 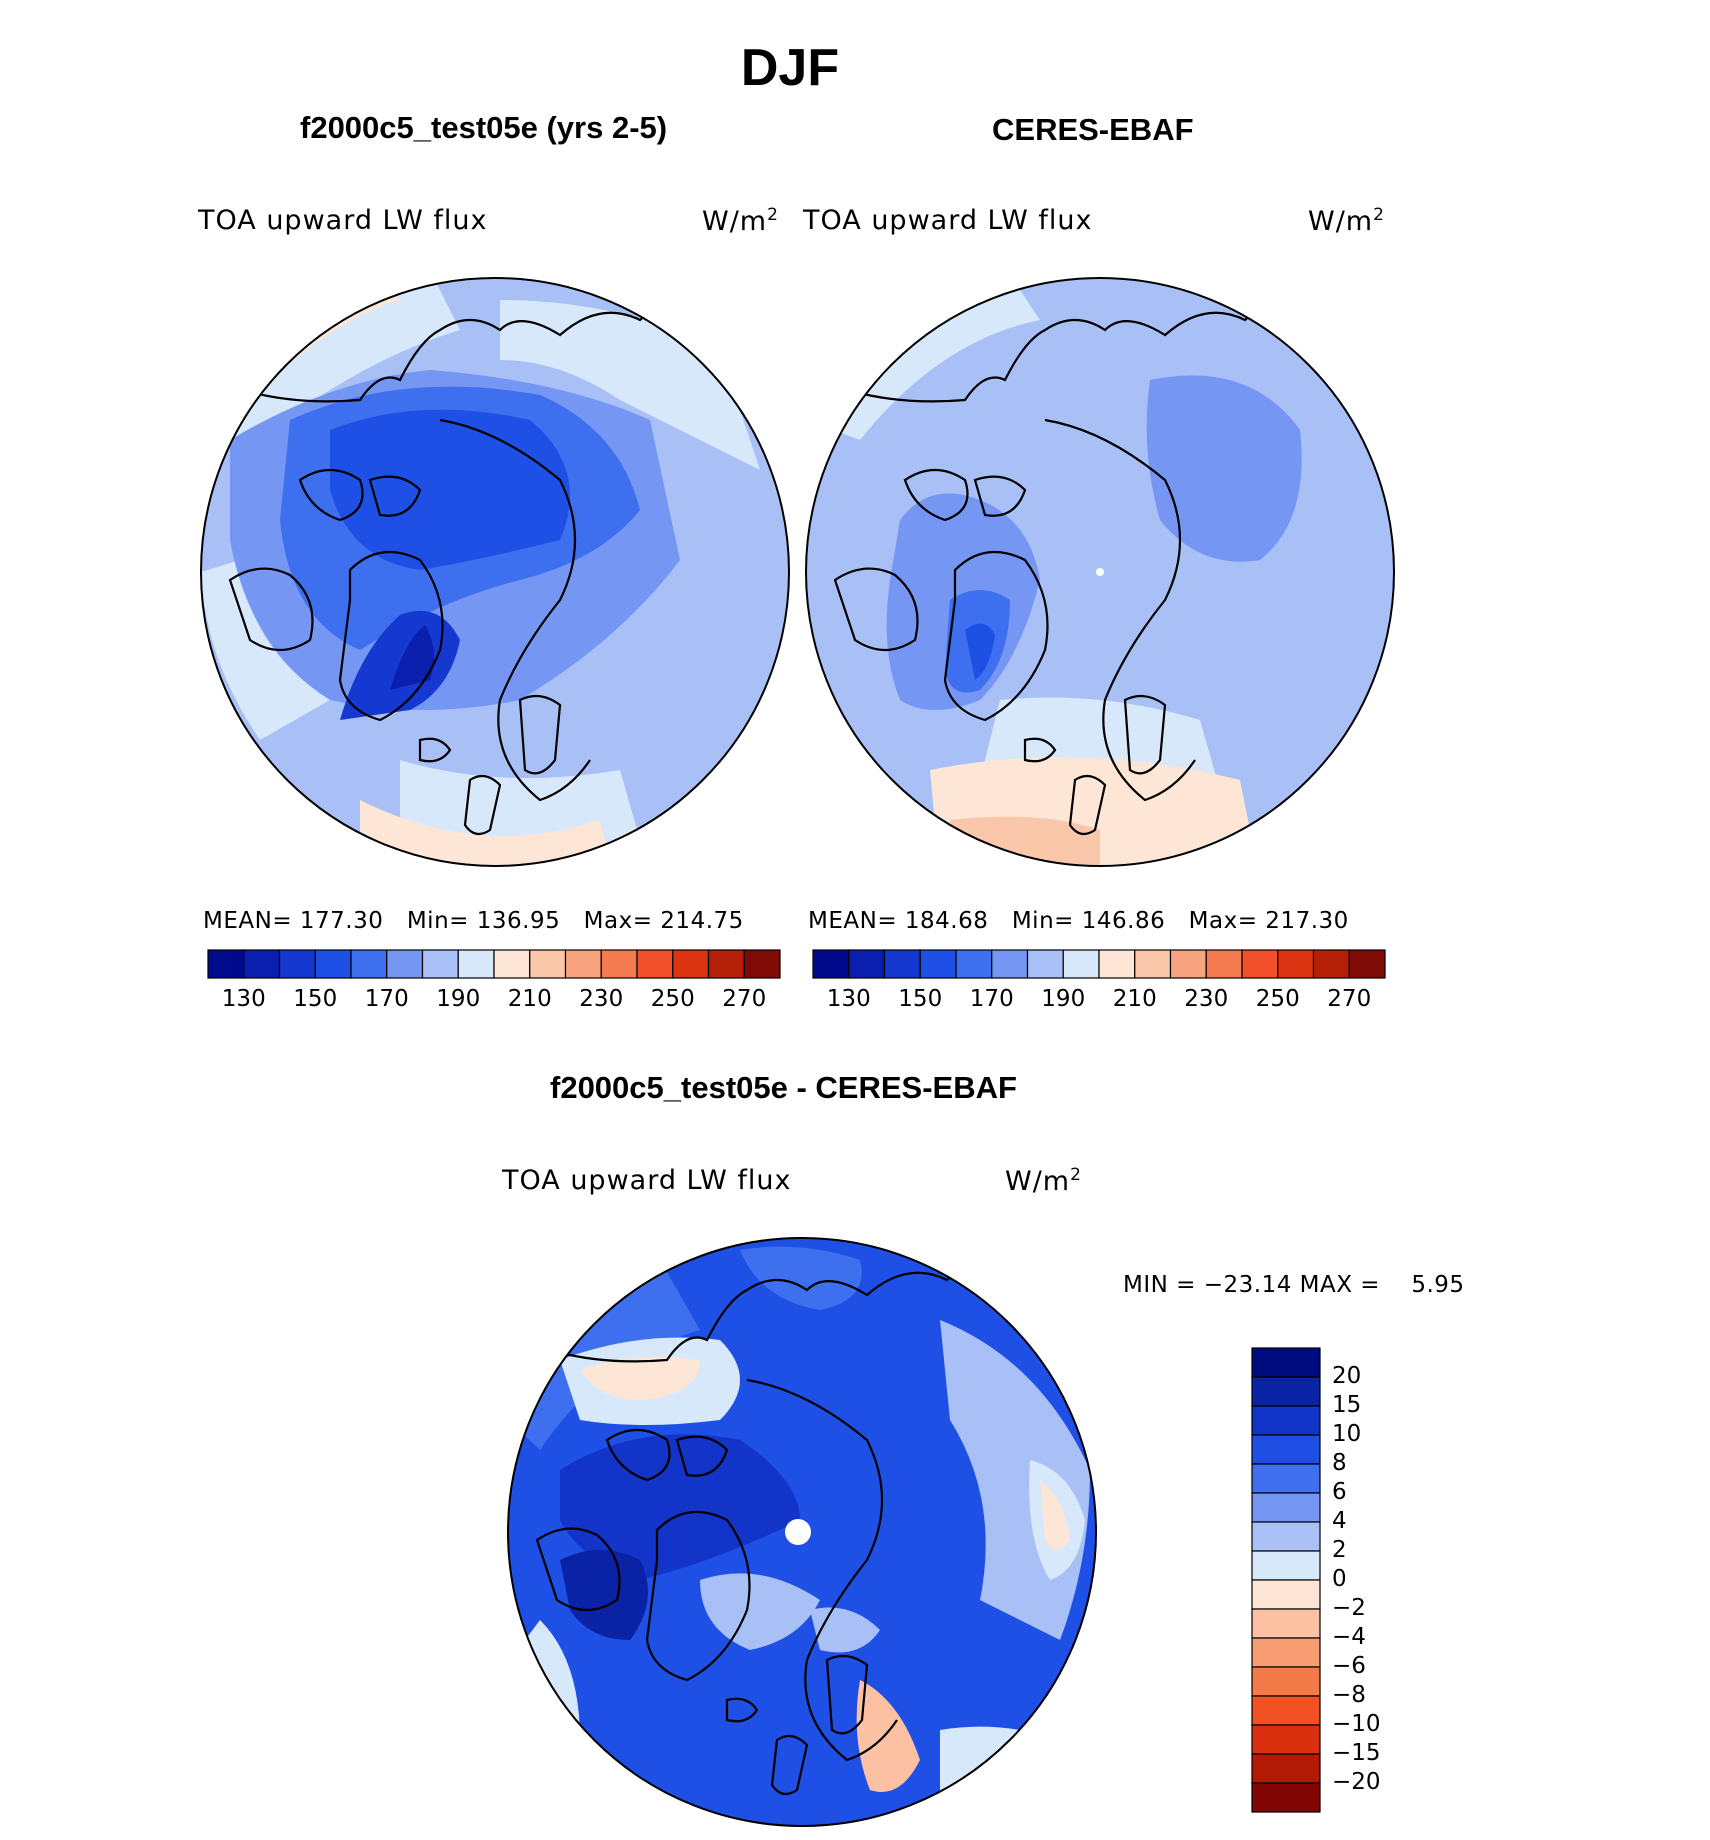 I want to click on minmax-diff: MIN = −23.14 MAX = 5.95, so click(x=1294, y=1285).